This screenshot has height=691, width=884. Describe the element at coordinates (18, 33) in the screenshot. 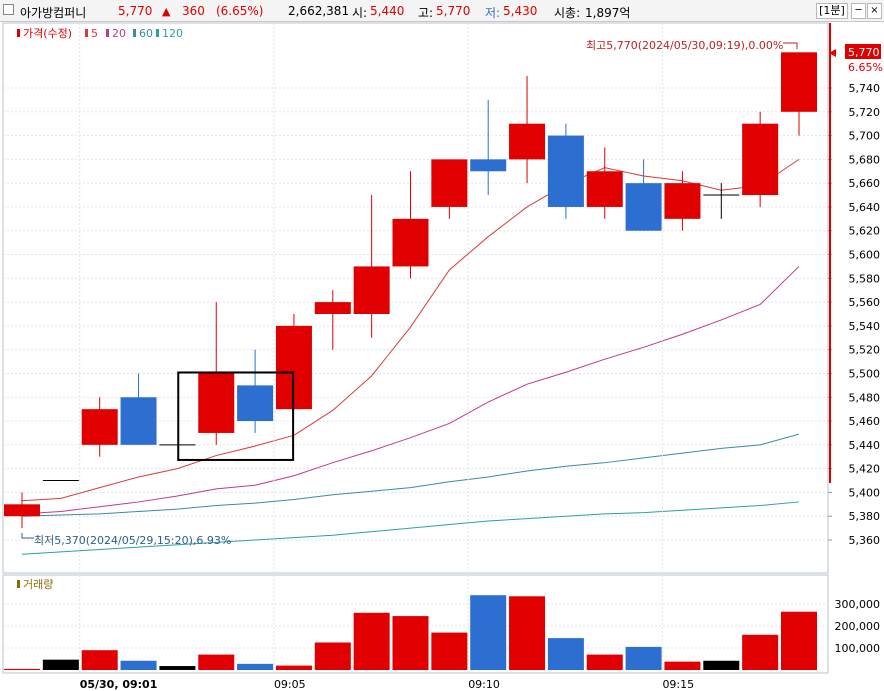

I see `price-legend-swatch` at that location.